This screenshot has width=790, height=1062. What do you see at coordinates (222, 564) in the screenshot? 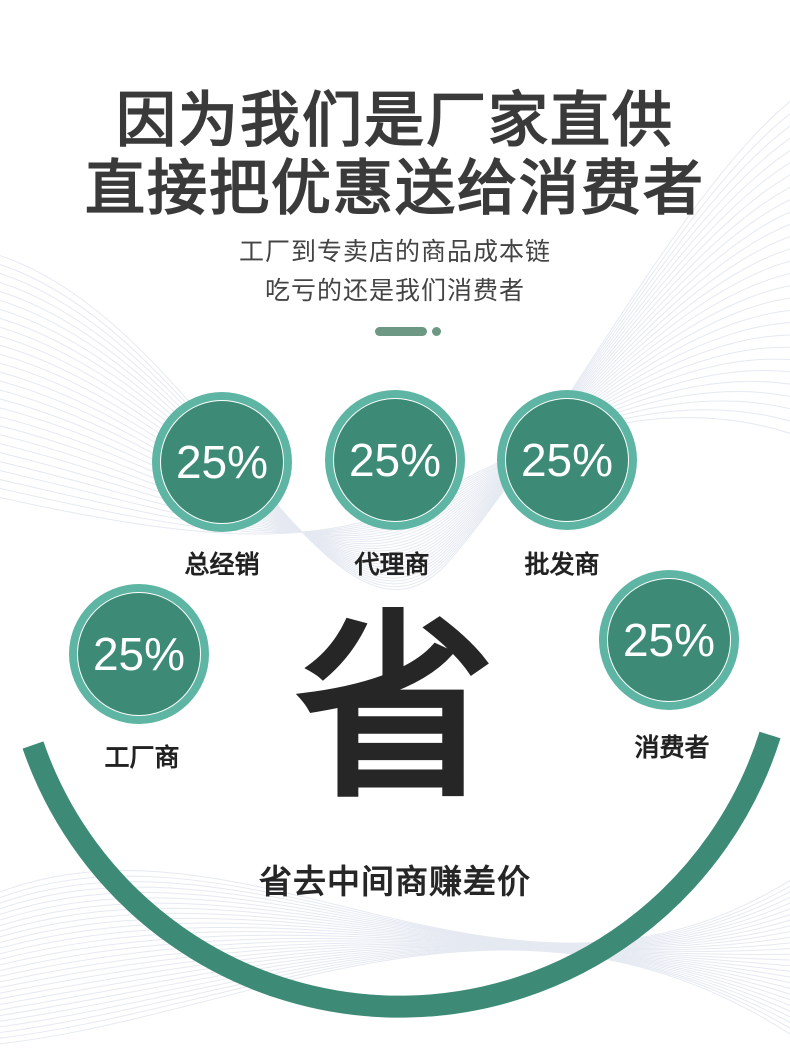
I see `node-label: 总经销` at bounding box center [222, 564].